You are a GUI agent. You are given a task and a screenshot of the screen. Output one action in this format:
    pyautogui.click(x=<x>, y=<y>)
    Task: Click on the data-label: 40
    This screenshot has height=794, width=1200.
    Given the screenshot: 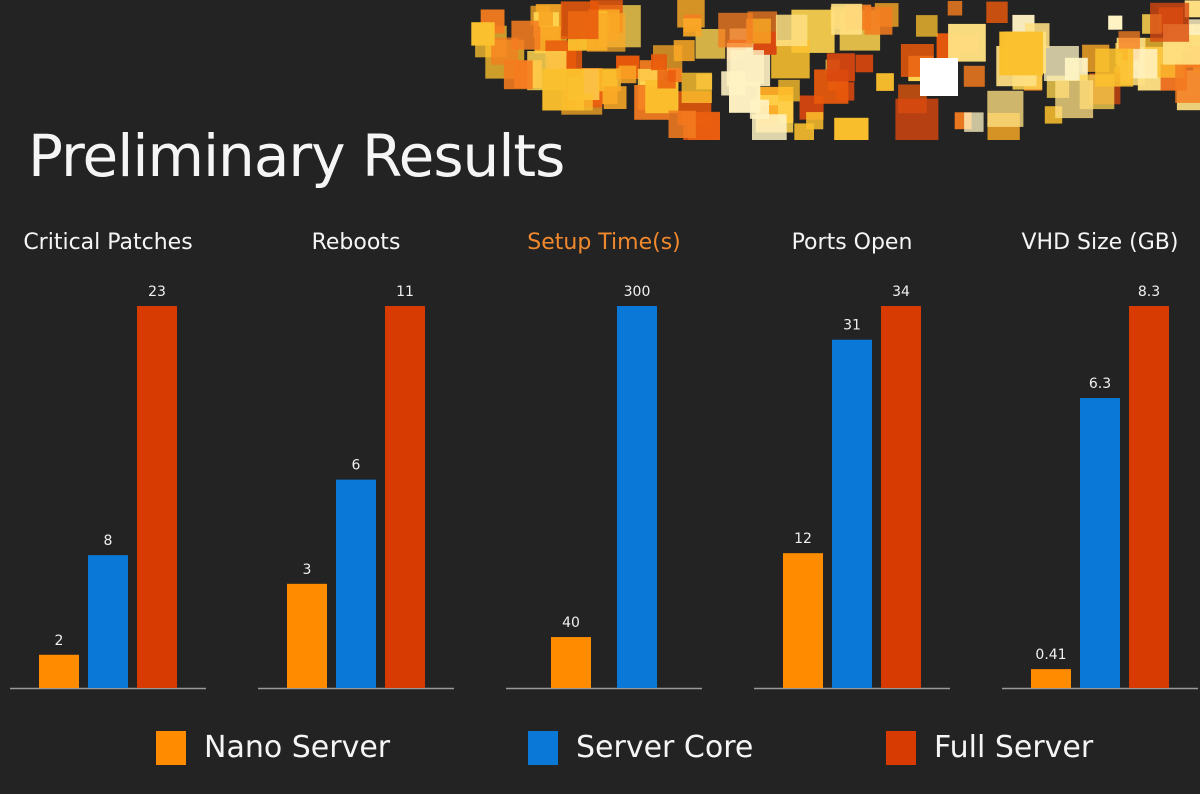 What is the action you would take?
    pyautogui.click(x=571, y=623)
    